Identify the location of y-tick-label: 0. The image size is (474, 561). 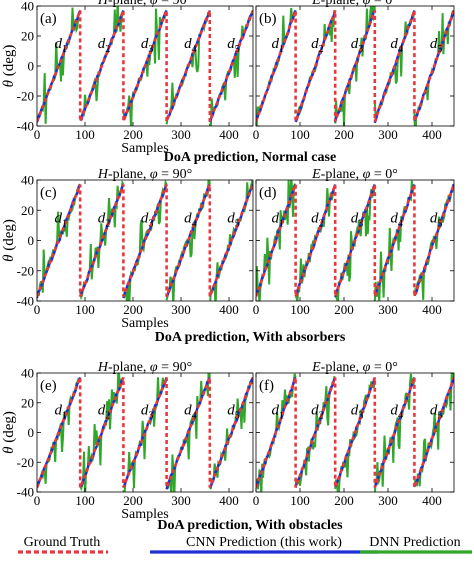
(31, 240).